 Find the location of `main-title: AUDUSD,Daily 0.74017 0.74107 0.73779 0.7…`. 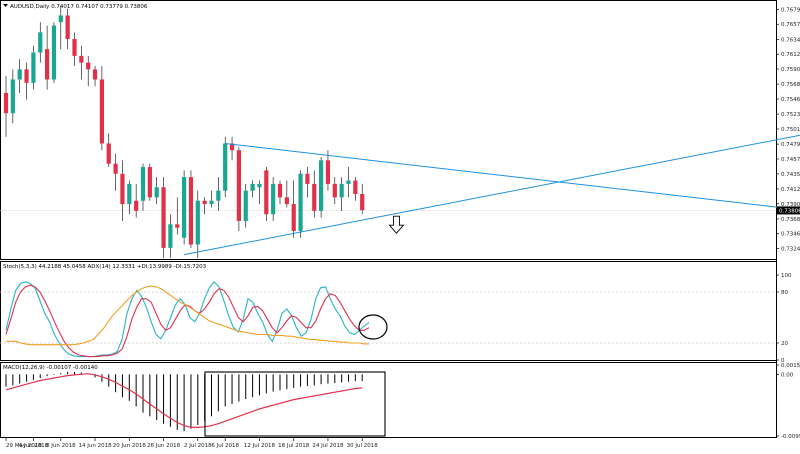

main-title: AUDUSD,Daily 0.74017 0.74107 0.73779 0.7… is located at coordinates (79, 7).